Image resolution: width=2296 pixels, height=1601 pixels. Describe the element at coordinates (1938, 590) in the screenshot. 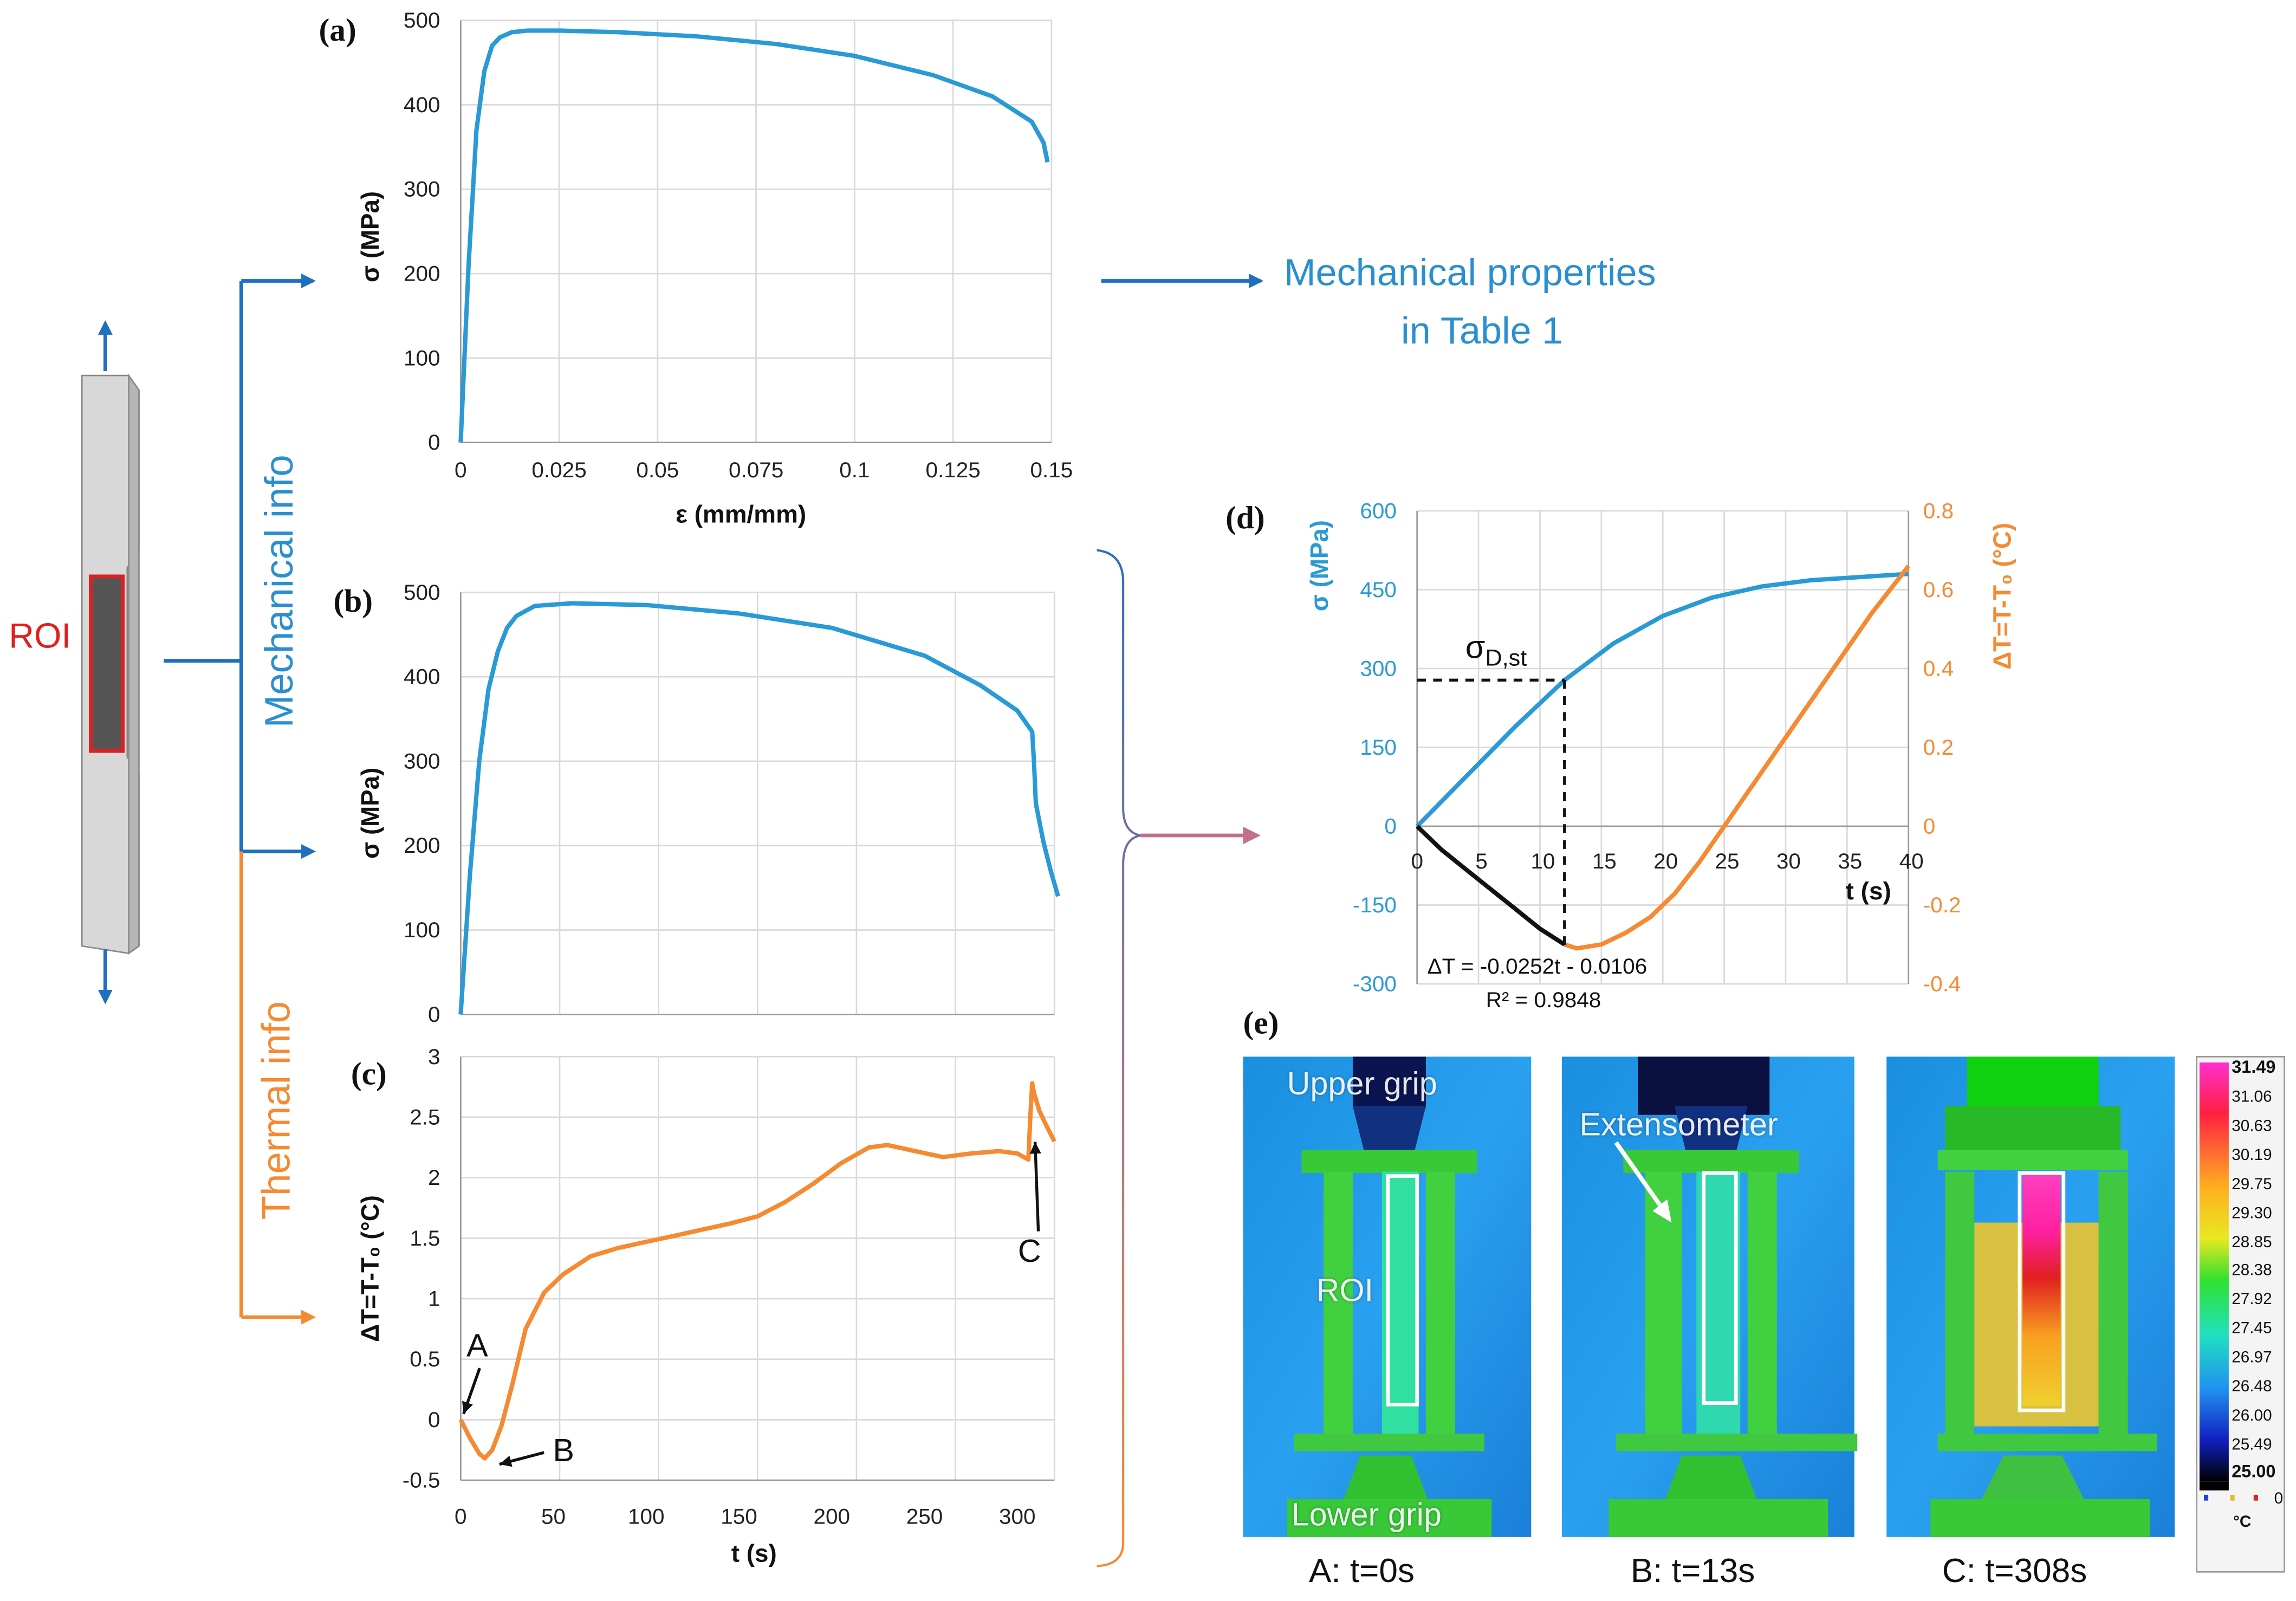

I see `y2-tick-label: 0.6` at that location.